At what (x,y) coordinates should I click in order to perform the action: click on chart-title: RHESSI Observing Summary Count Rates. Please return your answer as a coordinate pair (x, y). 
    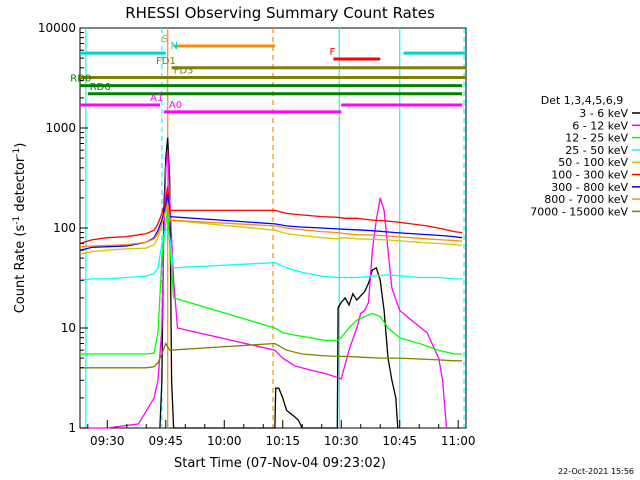
    Looking at the image, I should click on (280, 13).